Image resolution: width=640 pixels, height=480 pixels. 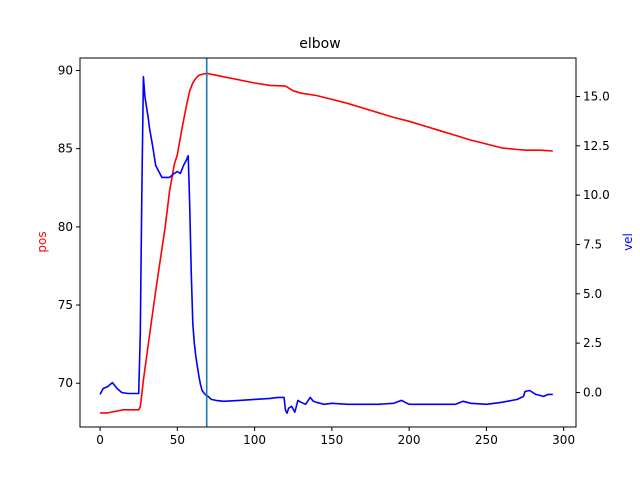 I want to click on y-axis-left-label: pos, so click(x=42, y=241).